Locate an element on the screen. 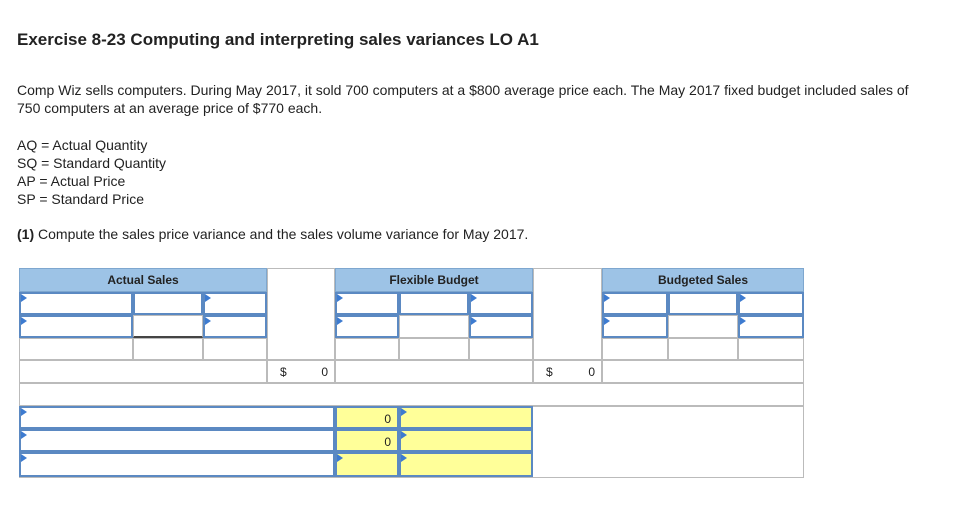 This screenshot has width=971, height=526. actual-total-cell: $ 0 is located at coordinates (301, 371).